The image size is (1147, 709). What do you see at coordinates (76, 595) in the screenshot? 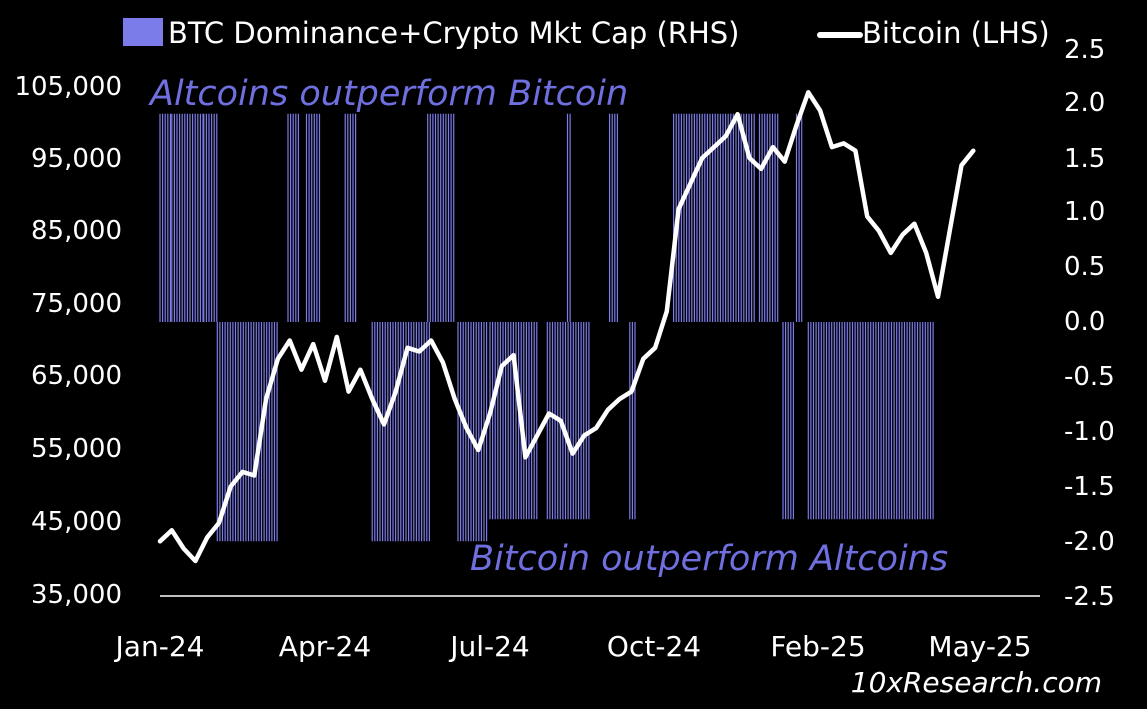
I see `y-left-tick: 35,000` at bounding box center [76, 595].